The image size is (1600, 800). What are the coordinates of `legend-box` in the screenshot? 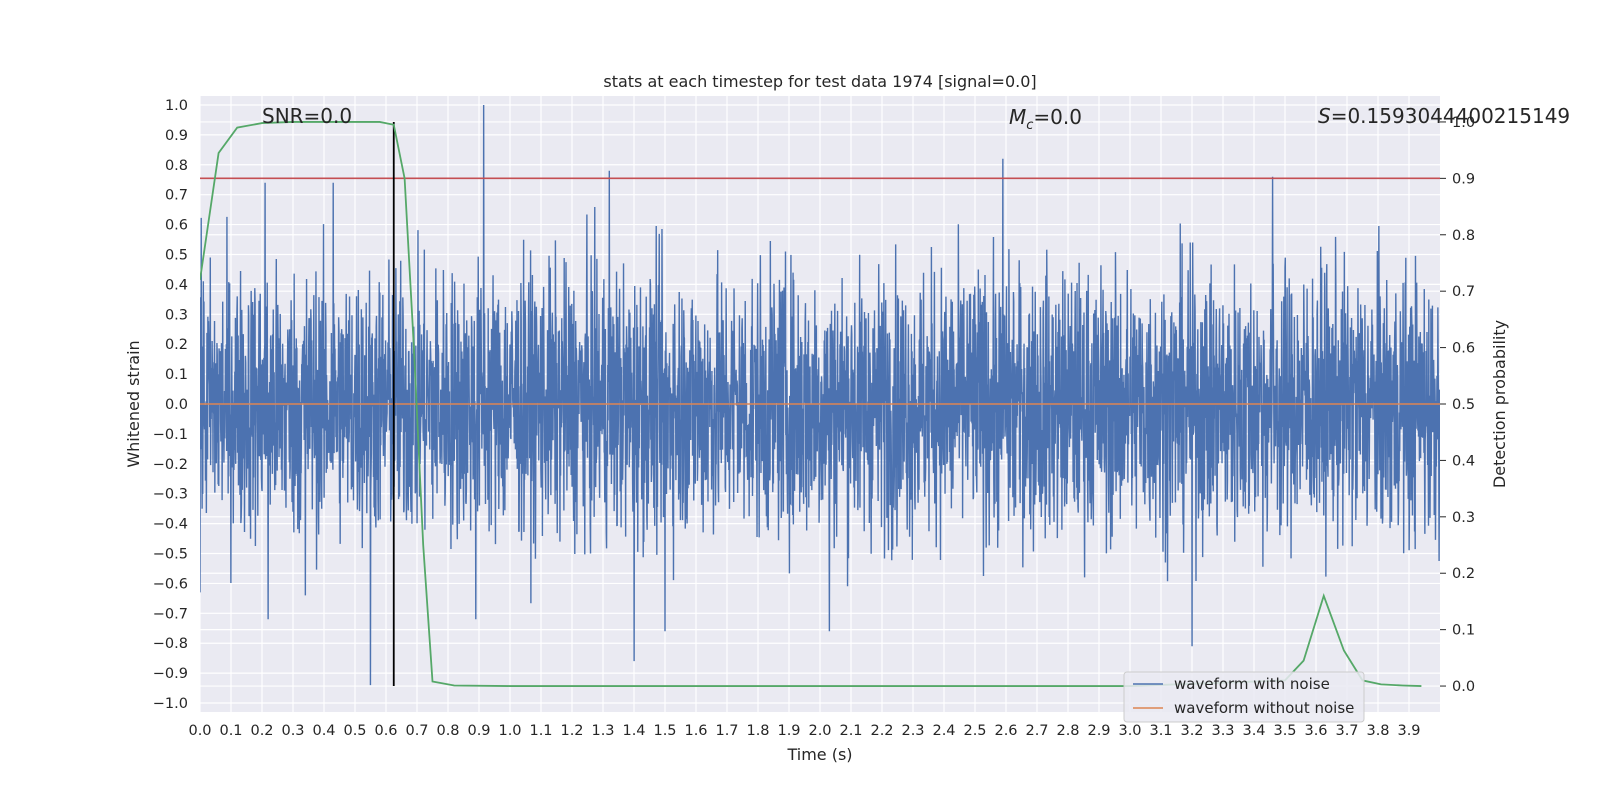 It's located at (1244, 697).